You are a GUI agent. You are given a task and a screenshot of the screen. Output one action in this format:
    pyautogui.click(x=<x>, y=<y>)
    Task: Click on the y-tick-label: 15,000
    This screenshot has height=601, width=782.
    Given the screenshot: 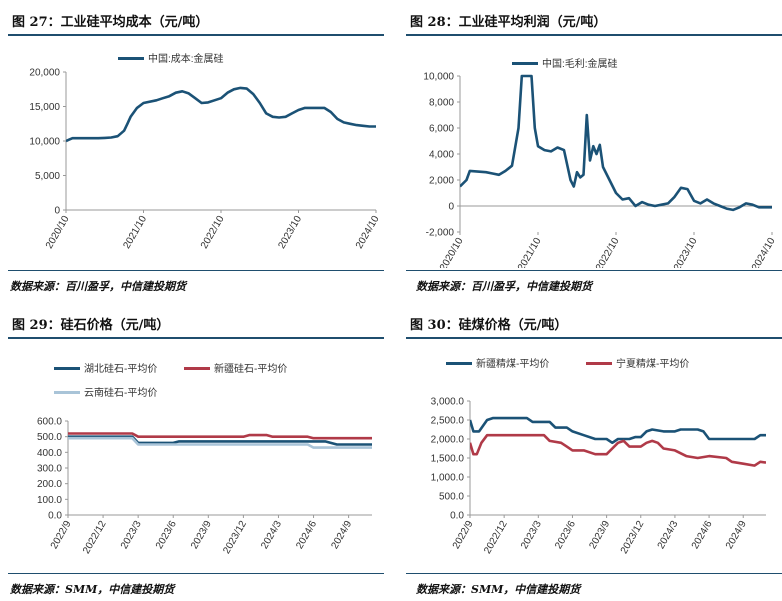 What is the action you would take?
    pyautogui.click(x=44, y=107)
    